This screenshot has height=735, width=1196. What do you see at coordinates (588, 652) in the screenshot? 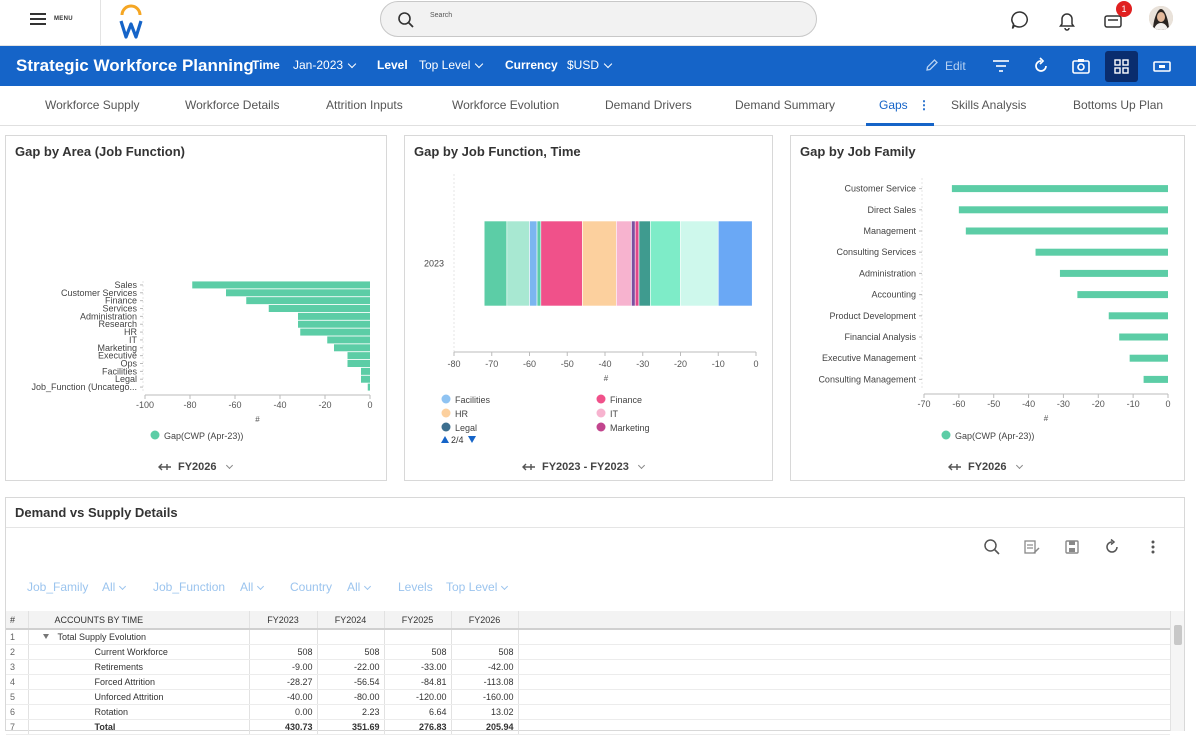
I see `table-row: 2 Current Workforce 508 508 508 508` at bounding box center [588, 652].